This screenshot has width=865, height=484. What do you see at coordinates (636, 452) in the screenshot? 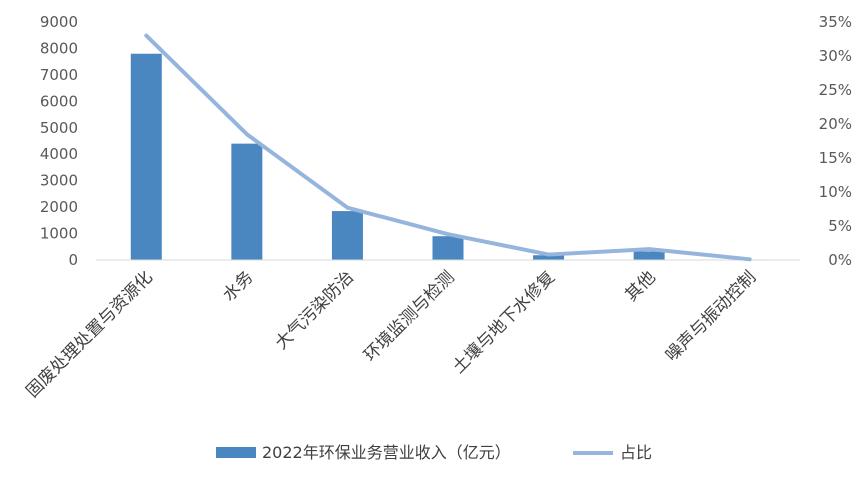
I see `legend-line-label: 占比` at bounding box center [636, 452].